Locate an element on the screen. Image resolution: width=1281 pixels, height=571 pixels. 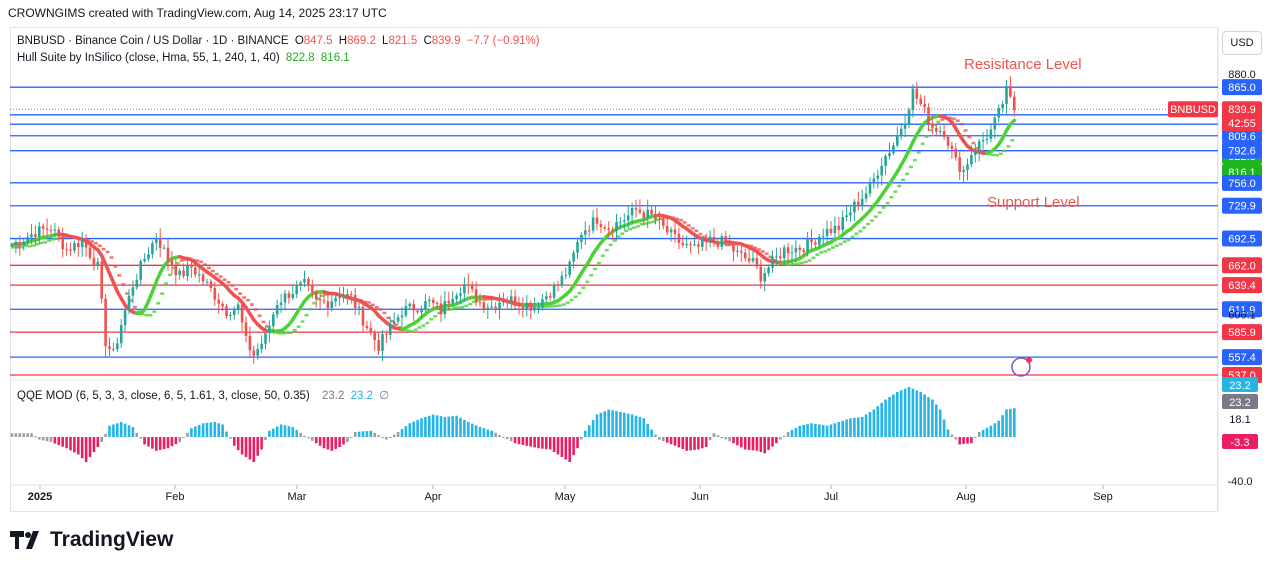
qqe-value-3: ∅ is located at coordinates (384, 396).